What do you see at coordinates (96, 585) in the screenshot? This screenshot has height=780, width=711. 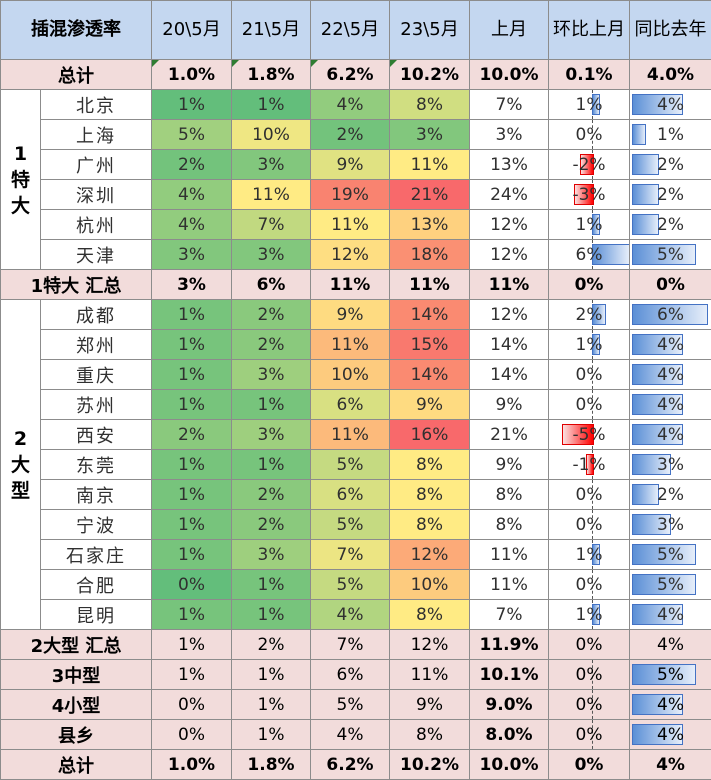 I see `city-name: 合肥` at bounding box center [96, 585].